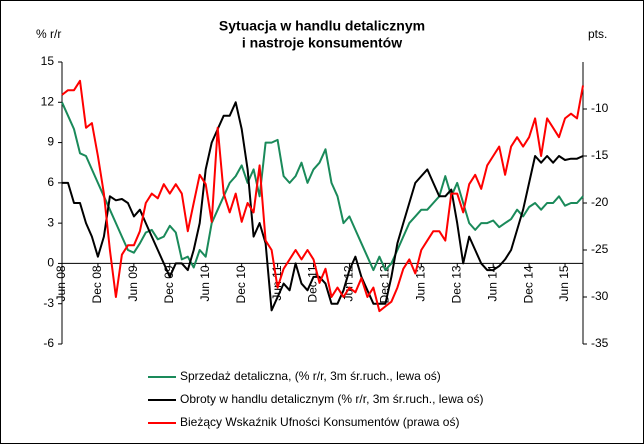  What do you see at coordinates (50, 182) in the screenshot?
I see `y-tick-label: 6` at bounding box center [50, 182].